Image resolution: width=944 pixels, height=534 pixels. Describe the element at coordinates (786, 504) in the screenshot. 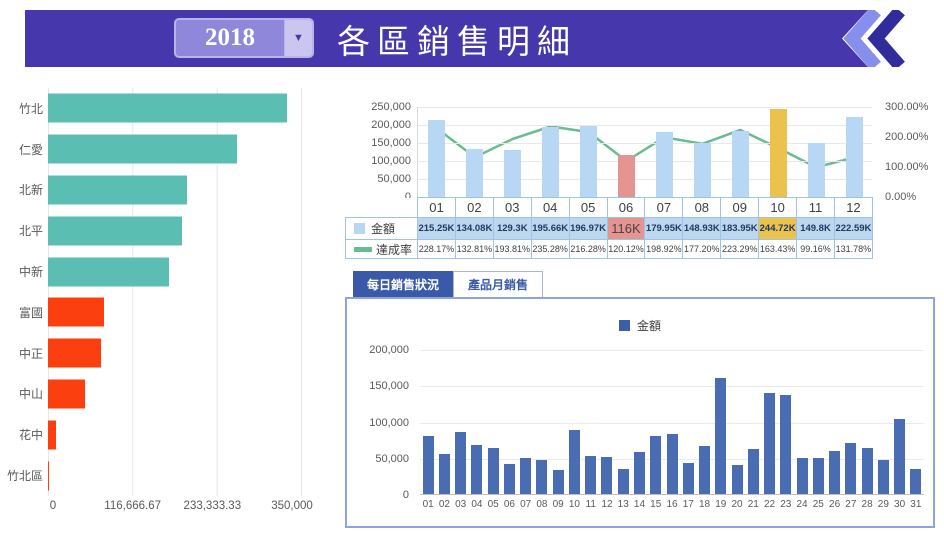

I see `axis-tick-label: 23` at that location.